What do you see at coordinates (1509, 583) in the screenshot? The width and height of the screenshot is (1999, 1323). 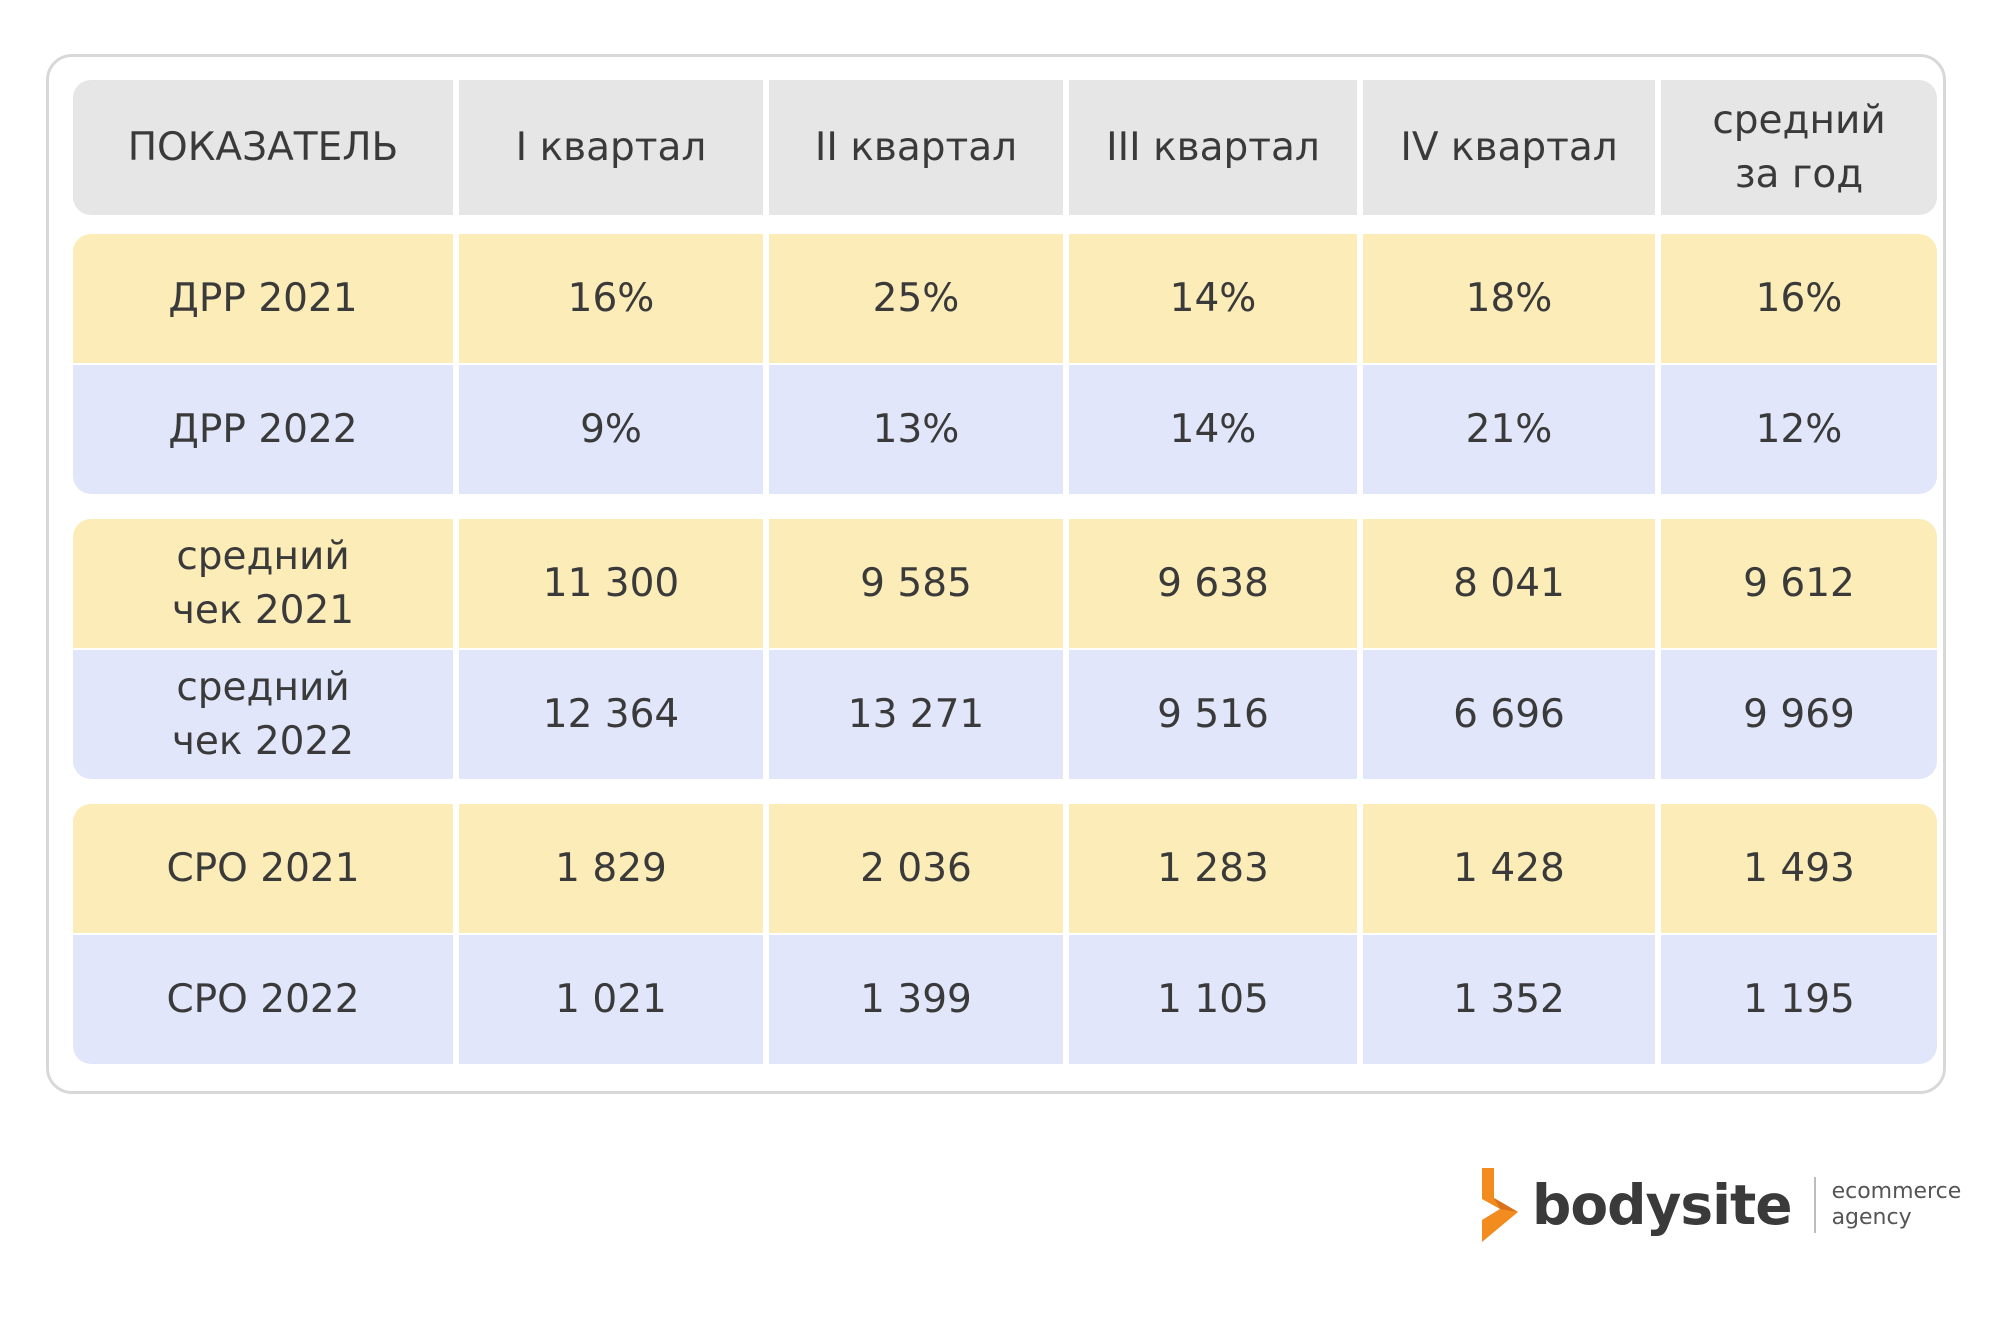 I see `table-cell: 8 041` at bounding box center [1509, 583].